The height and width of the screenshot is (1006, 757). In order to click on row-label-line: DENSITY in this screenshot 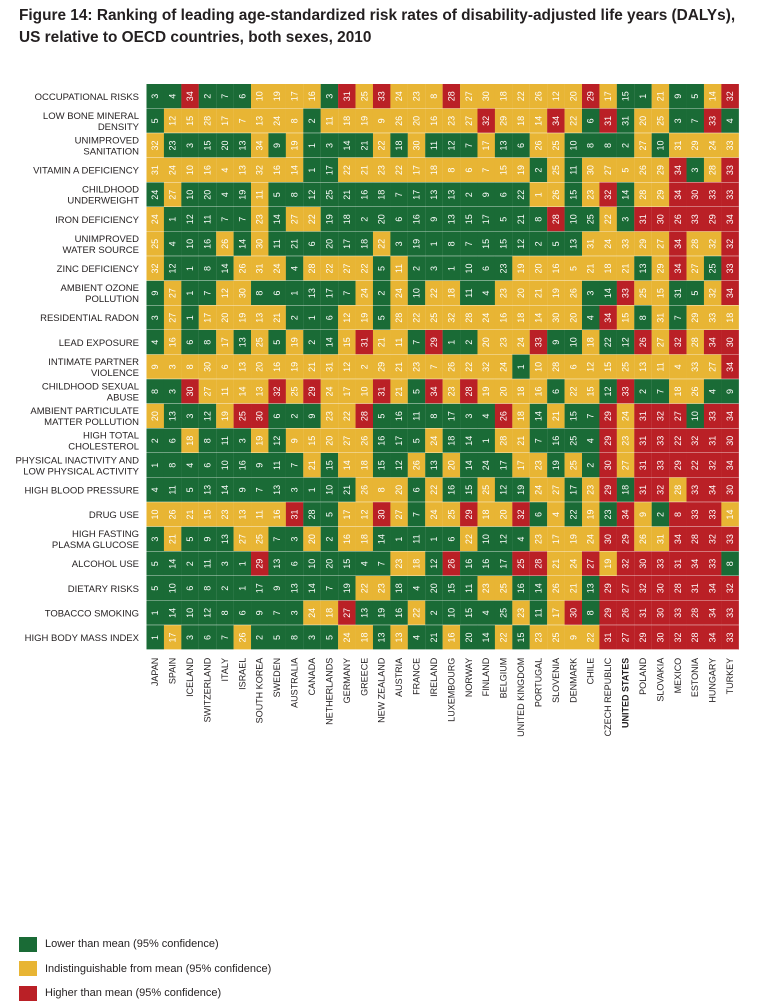, I will do `click(119, 127)`.